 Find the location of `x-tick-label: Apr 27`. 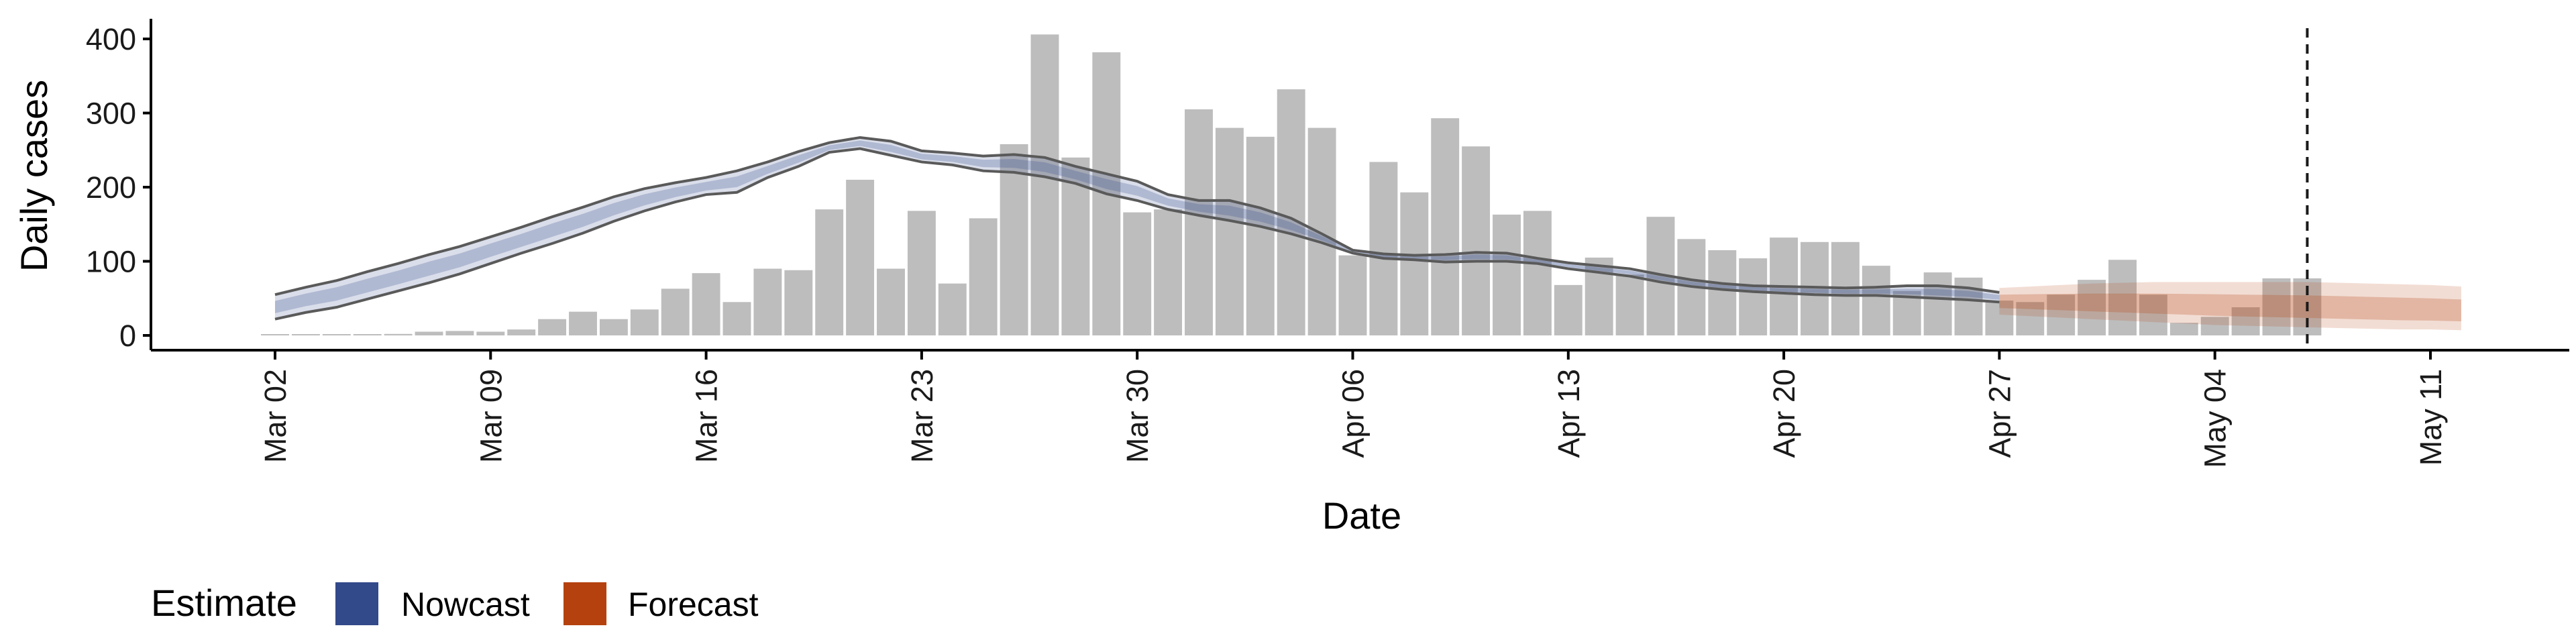

x-tick-label: Apr 27 is located at coordinates (1999, 413).